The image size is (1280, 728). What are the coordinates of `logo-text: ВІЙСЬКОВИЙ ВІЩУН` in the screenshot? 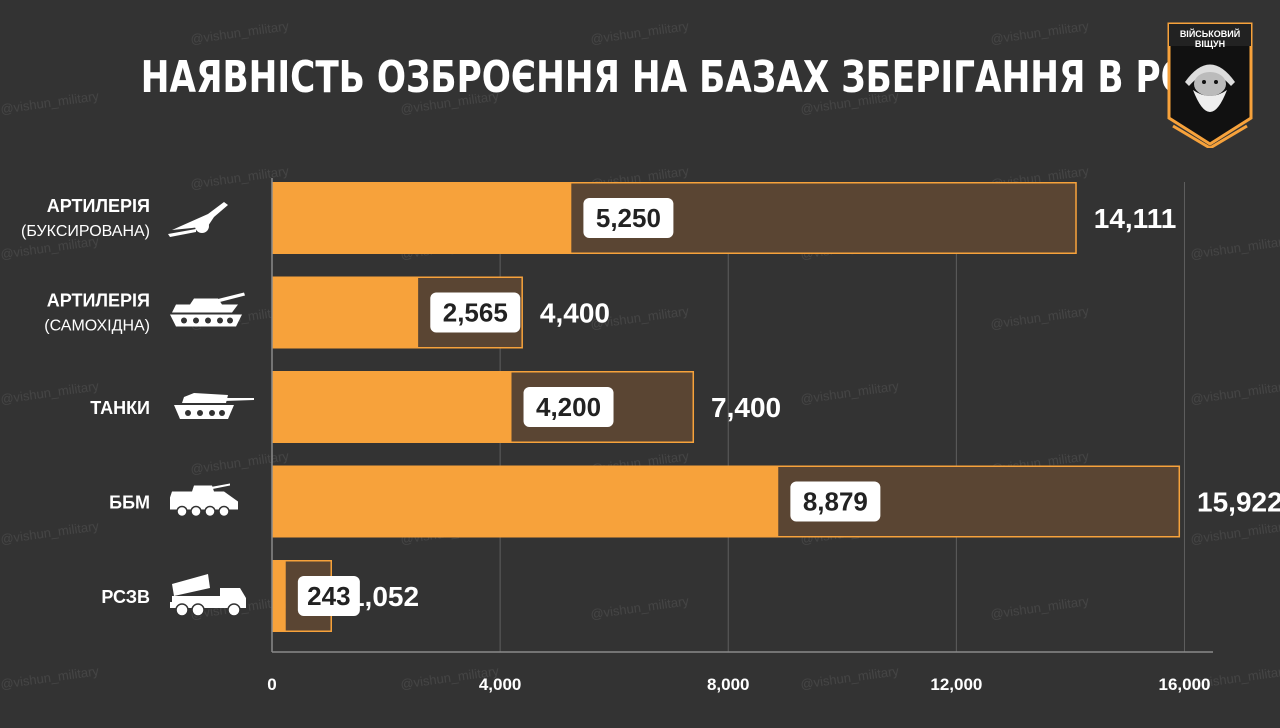 It's located at (1210, 39).